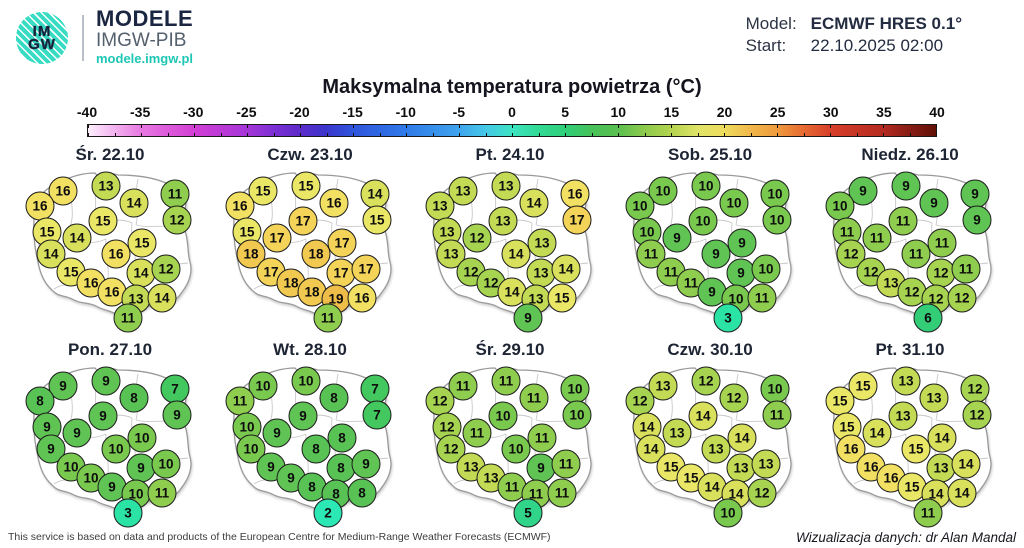 The height and width of the screenshot is (548, 1024). What do you see at coordinates (512, 130) in the screenshot?
I see `colorbar-gradient` at bounding box center [512, 130].